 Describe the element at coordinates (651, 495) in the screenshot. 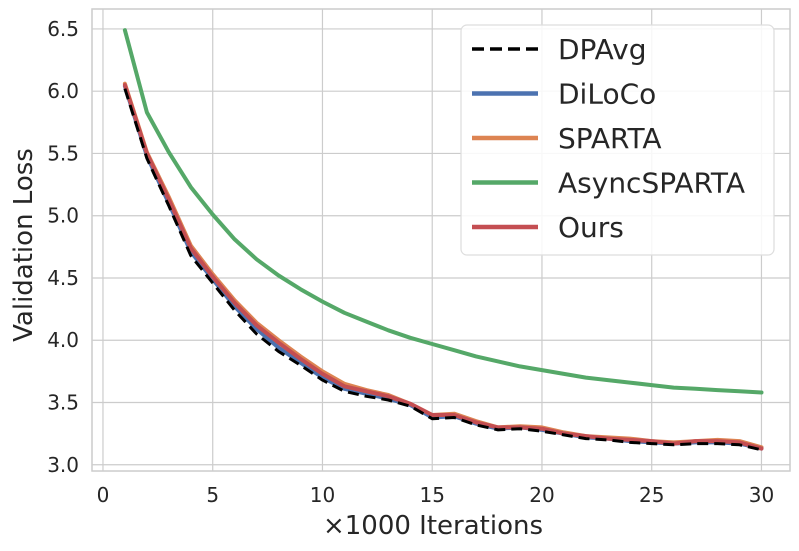

I see `x-tick-label: 25` at that location.